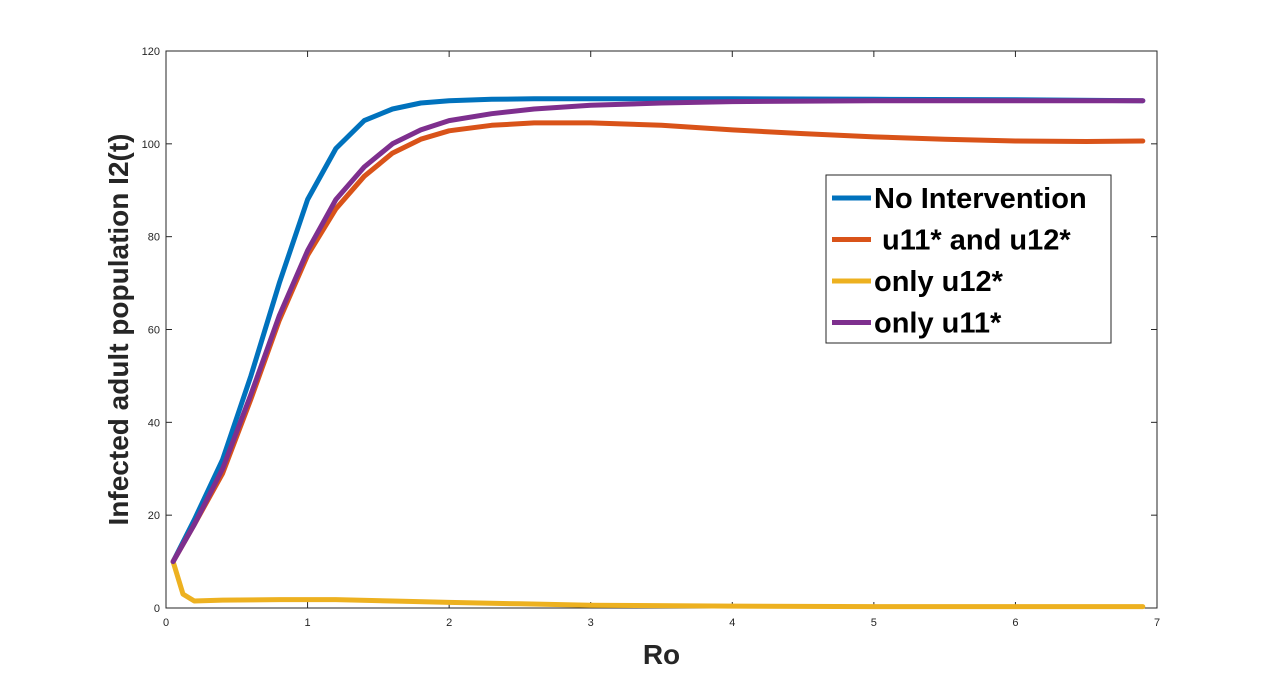 The height and width of the screenshot is (683, 1280). I want to click on x-tick-label: 2, so click(449, 623).